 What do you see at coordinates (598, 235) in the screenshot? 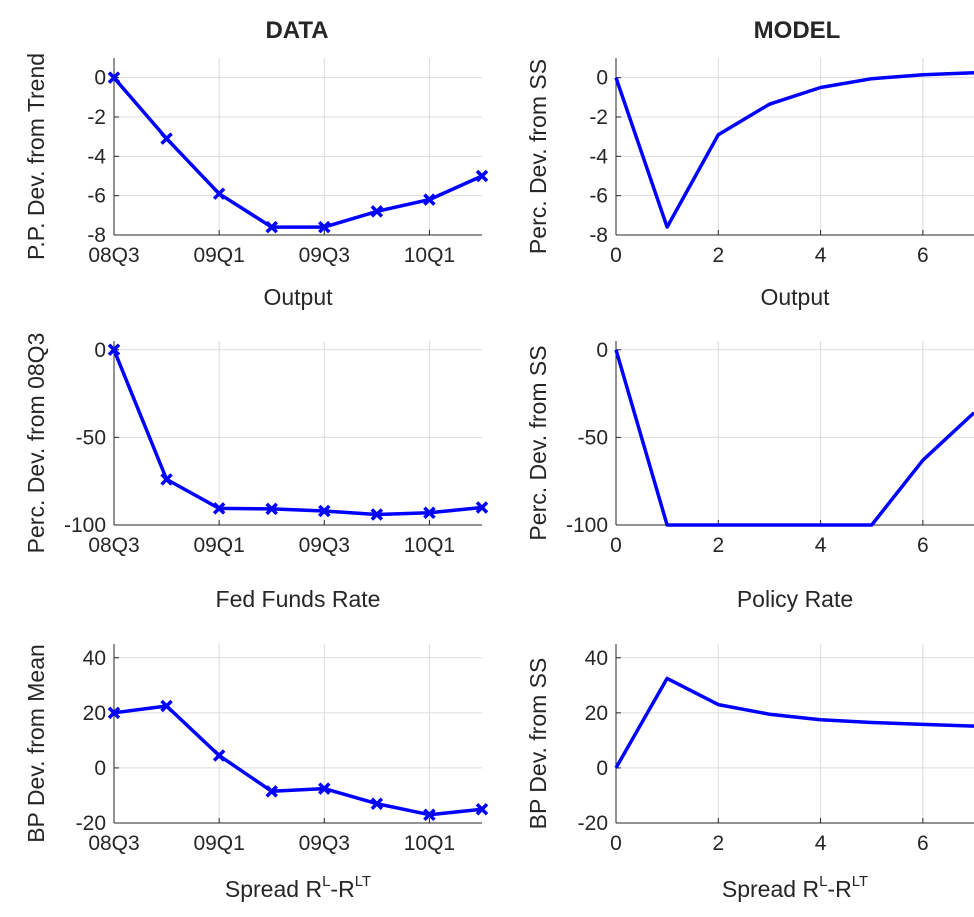
I see `y-tick-label: -8` at bounding box center [598, 235].